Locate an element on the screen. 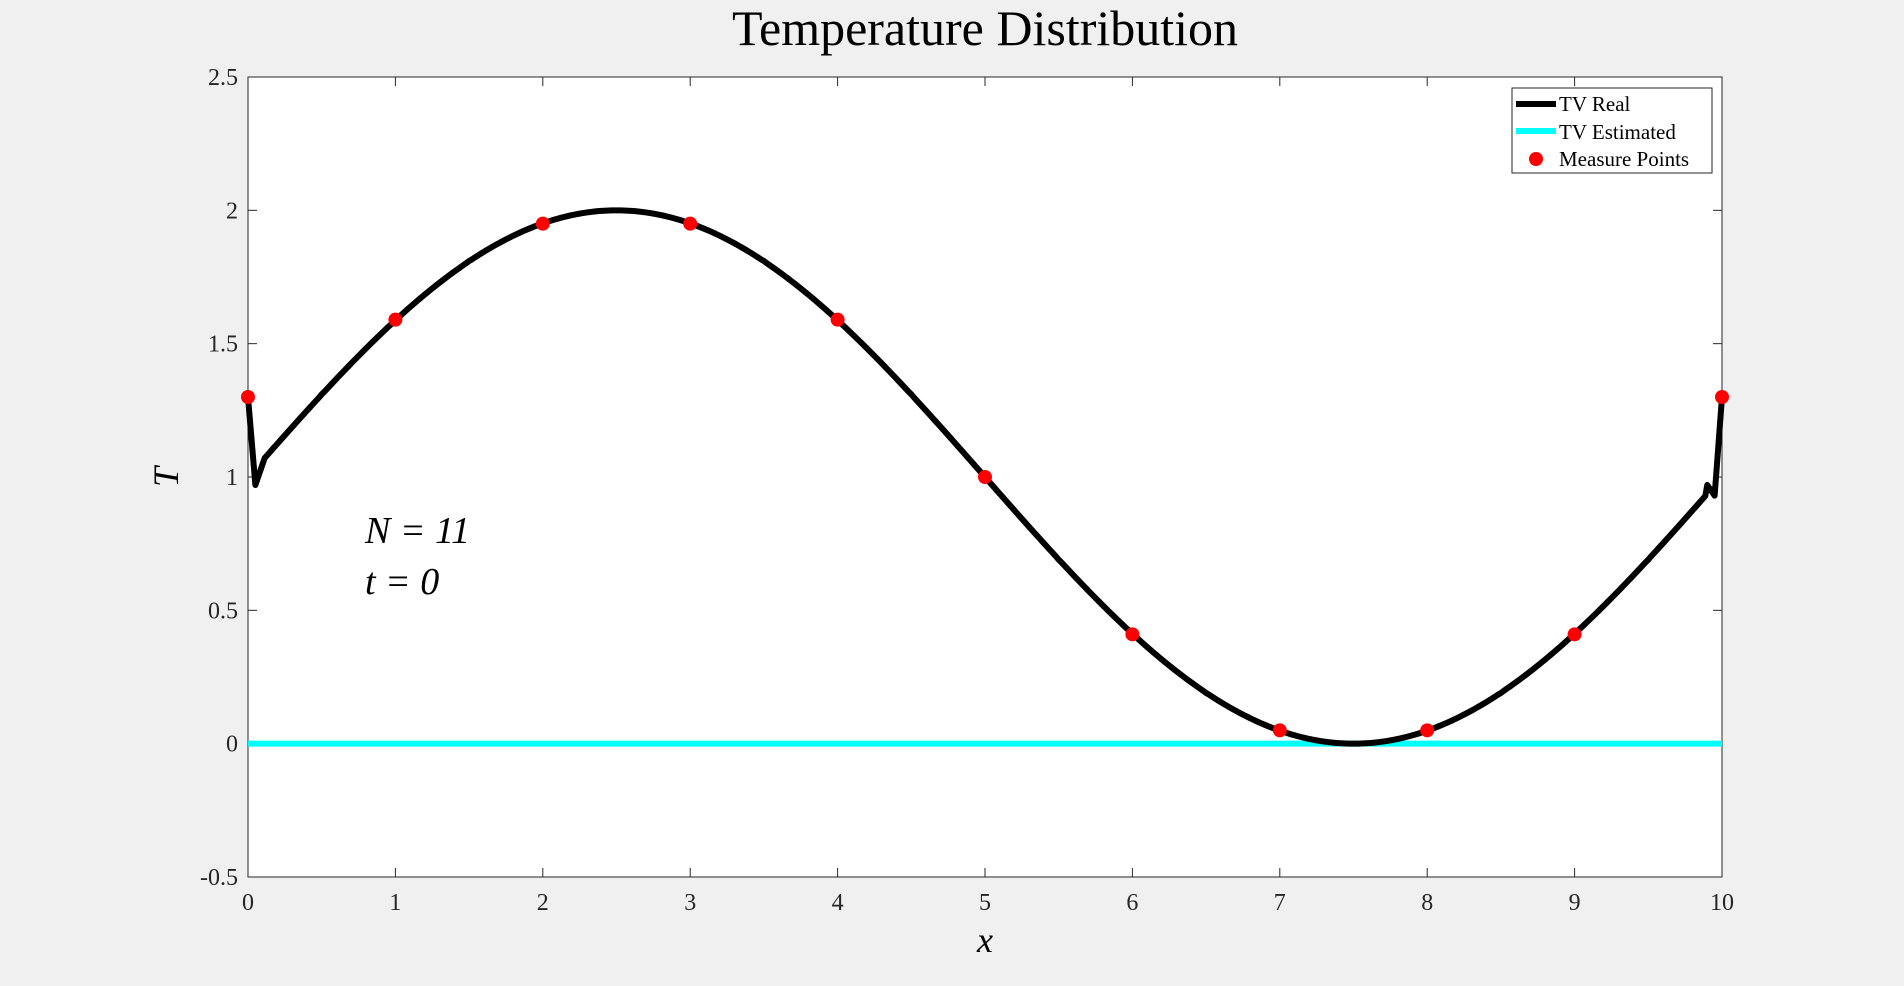 The height and width of the screenshot is (986, 1904). x-tick-label: 9 is located at coordinates (1575, 903).